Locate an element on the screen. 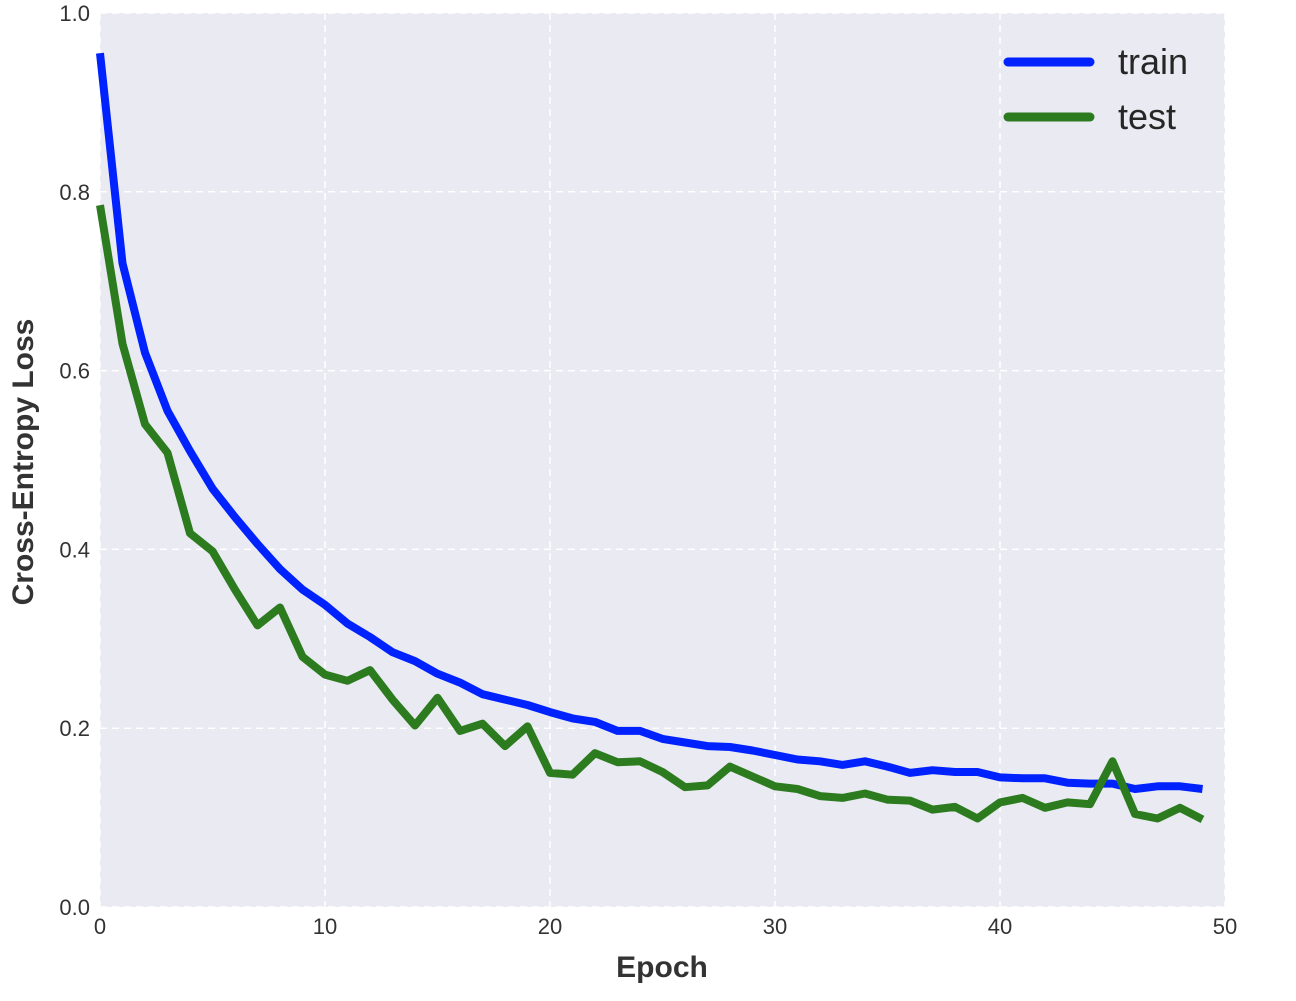  x-tick-label: 10 is located at coordinates (325, 926).